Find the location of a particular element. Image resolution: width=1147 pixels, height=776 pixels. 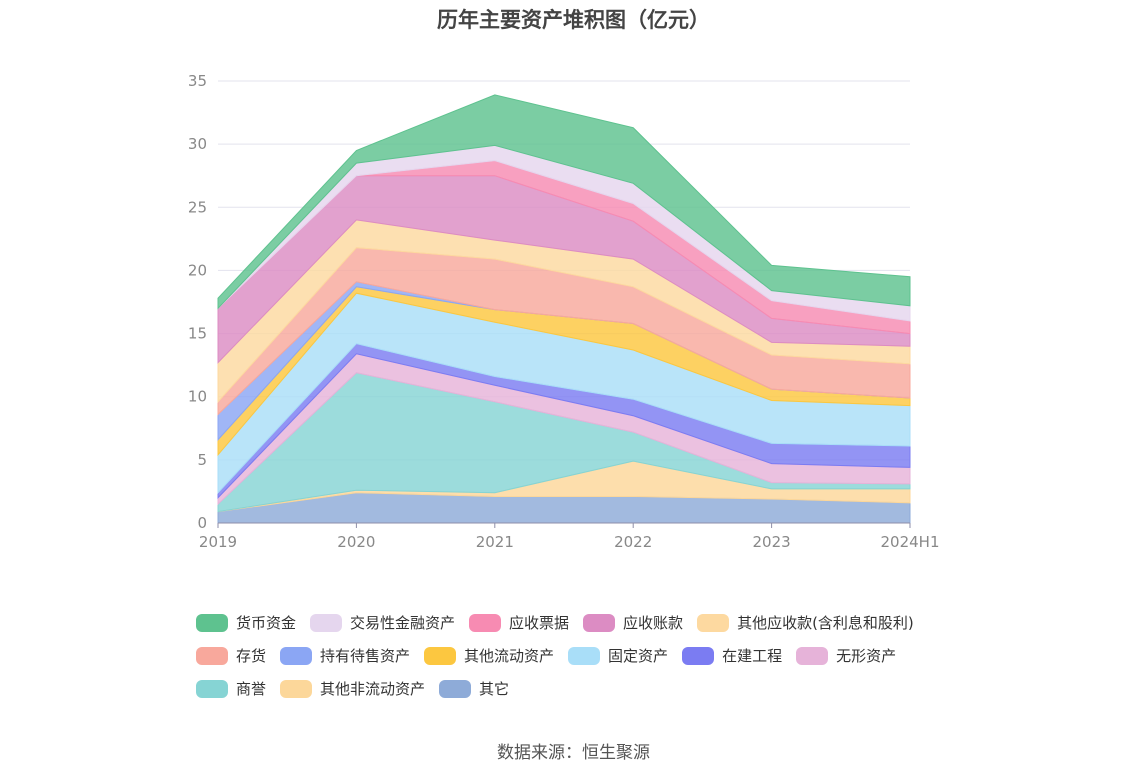

legend-item: 存货 is located at coordinates (231, 655).